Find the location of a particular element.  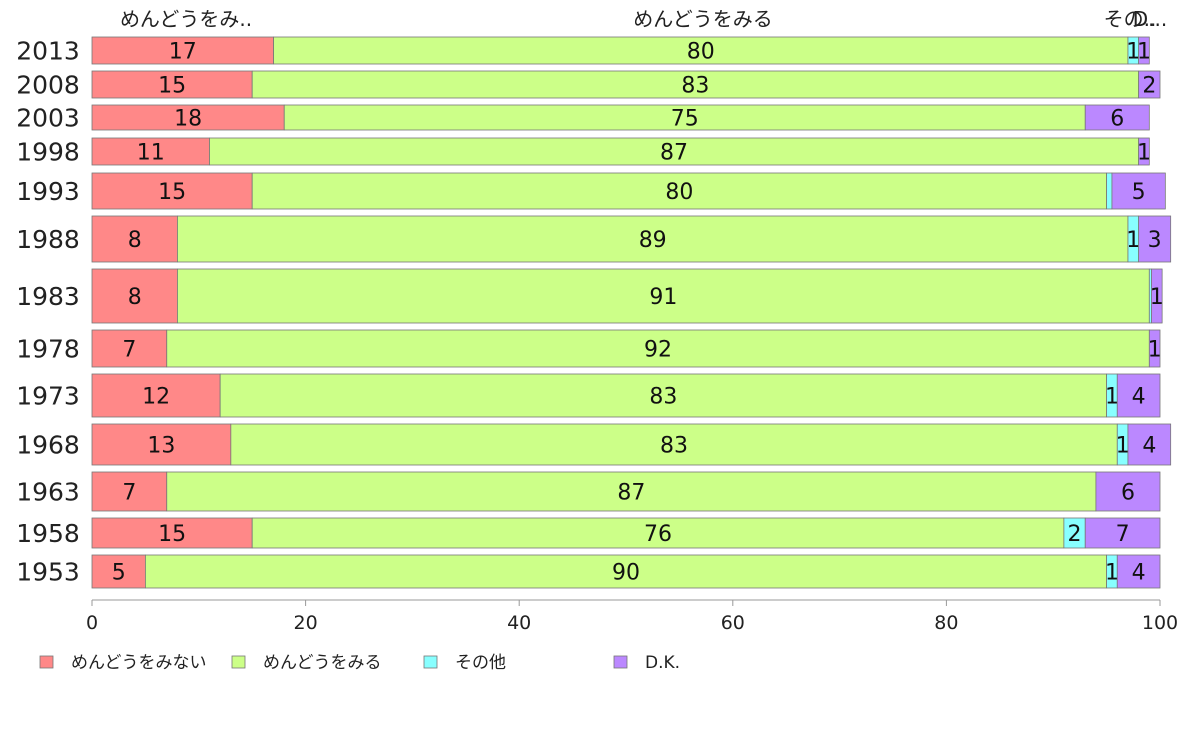

x-tick-label: 100 is located at coordinates (1160, 623).